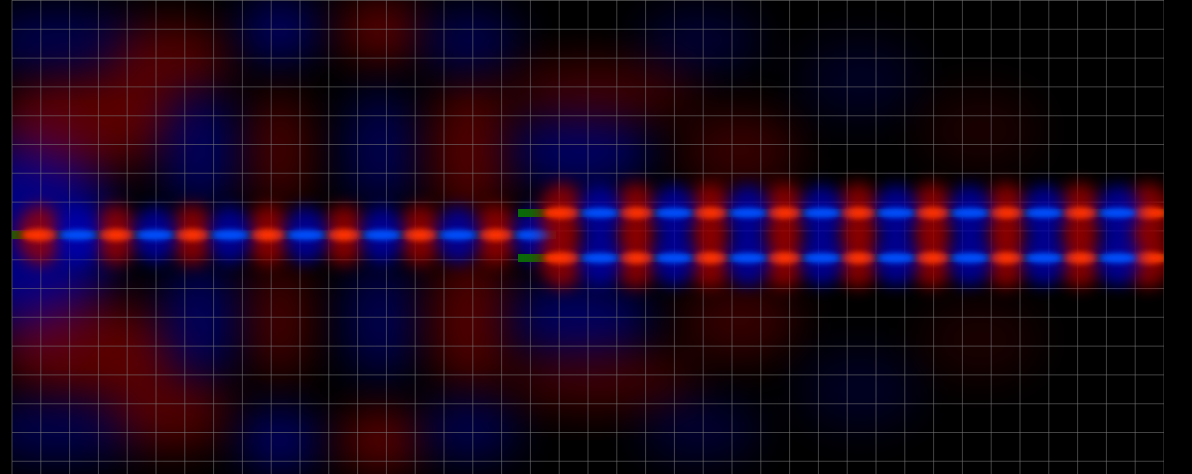 The width and height of the screenshot is (1192, 474). What do you see at coordinates (1178, 237) in the screenshot?
I see `margin` at bounding box center [1178, 237].